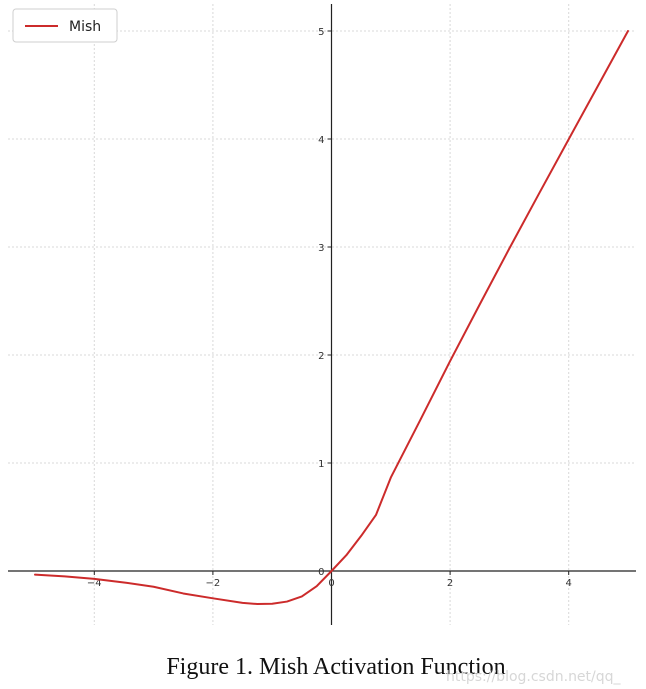 Image resolution: width=646 pixels, height=689 pixels. I want to click on legend: Mish, so click(65, 25).